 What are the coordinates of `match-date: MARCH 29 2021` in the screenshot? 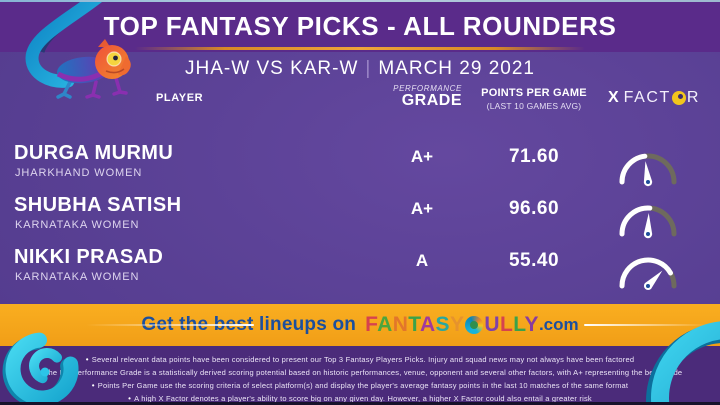 It's located at (456, 68).